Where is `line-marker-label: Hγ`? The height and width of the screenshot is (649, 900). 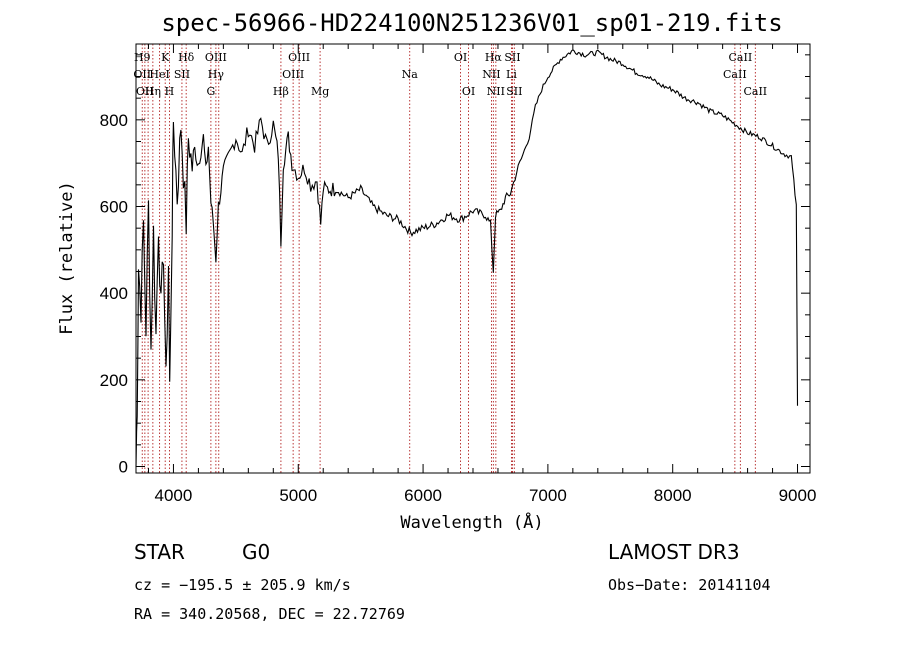
line-marker-label: Hγ is located at coordinates (216, 74).